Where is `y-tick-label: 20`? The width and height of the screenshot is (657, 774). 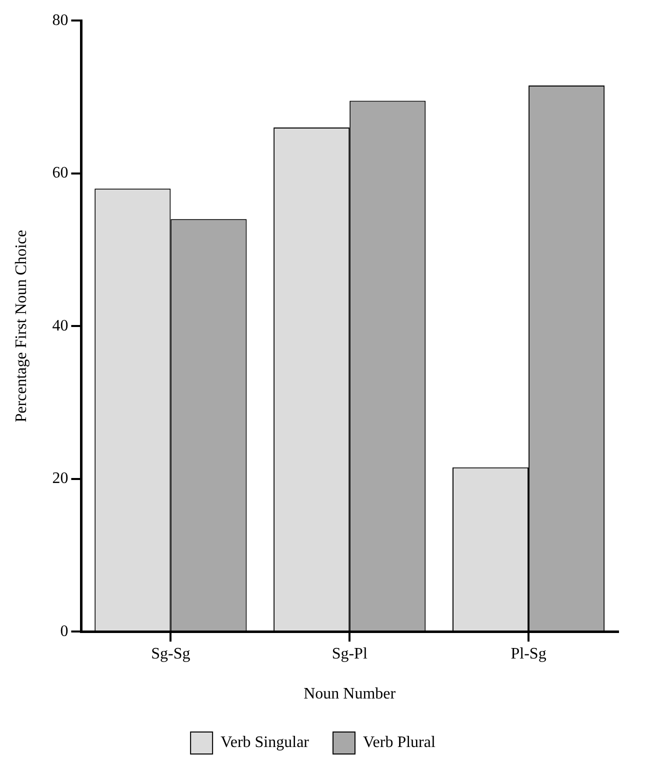
y-tick-label: 20 is located at coordinates (60, 479).